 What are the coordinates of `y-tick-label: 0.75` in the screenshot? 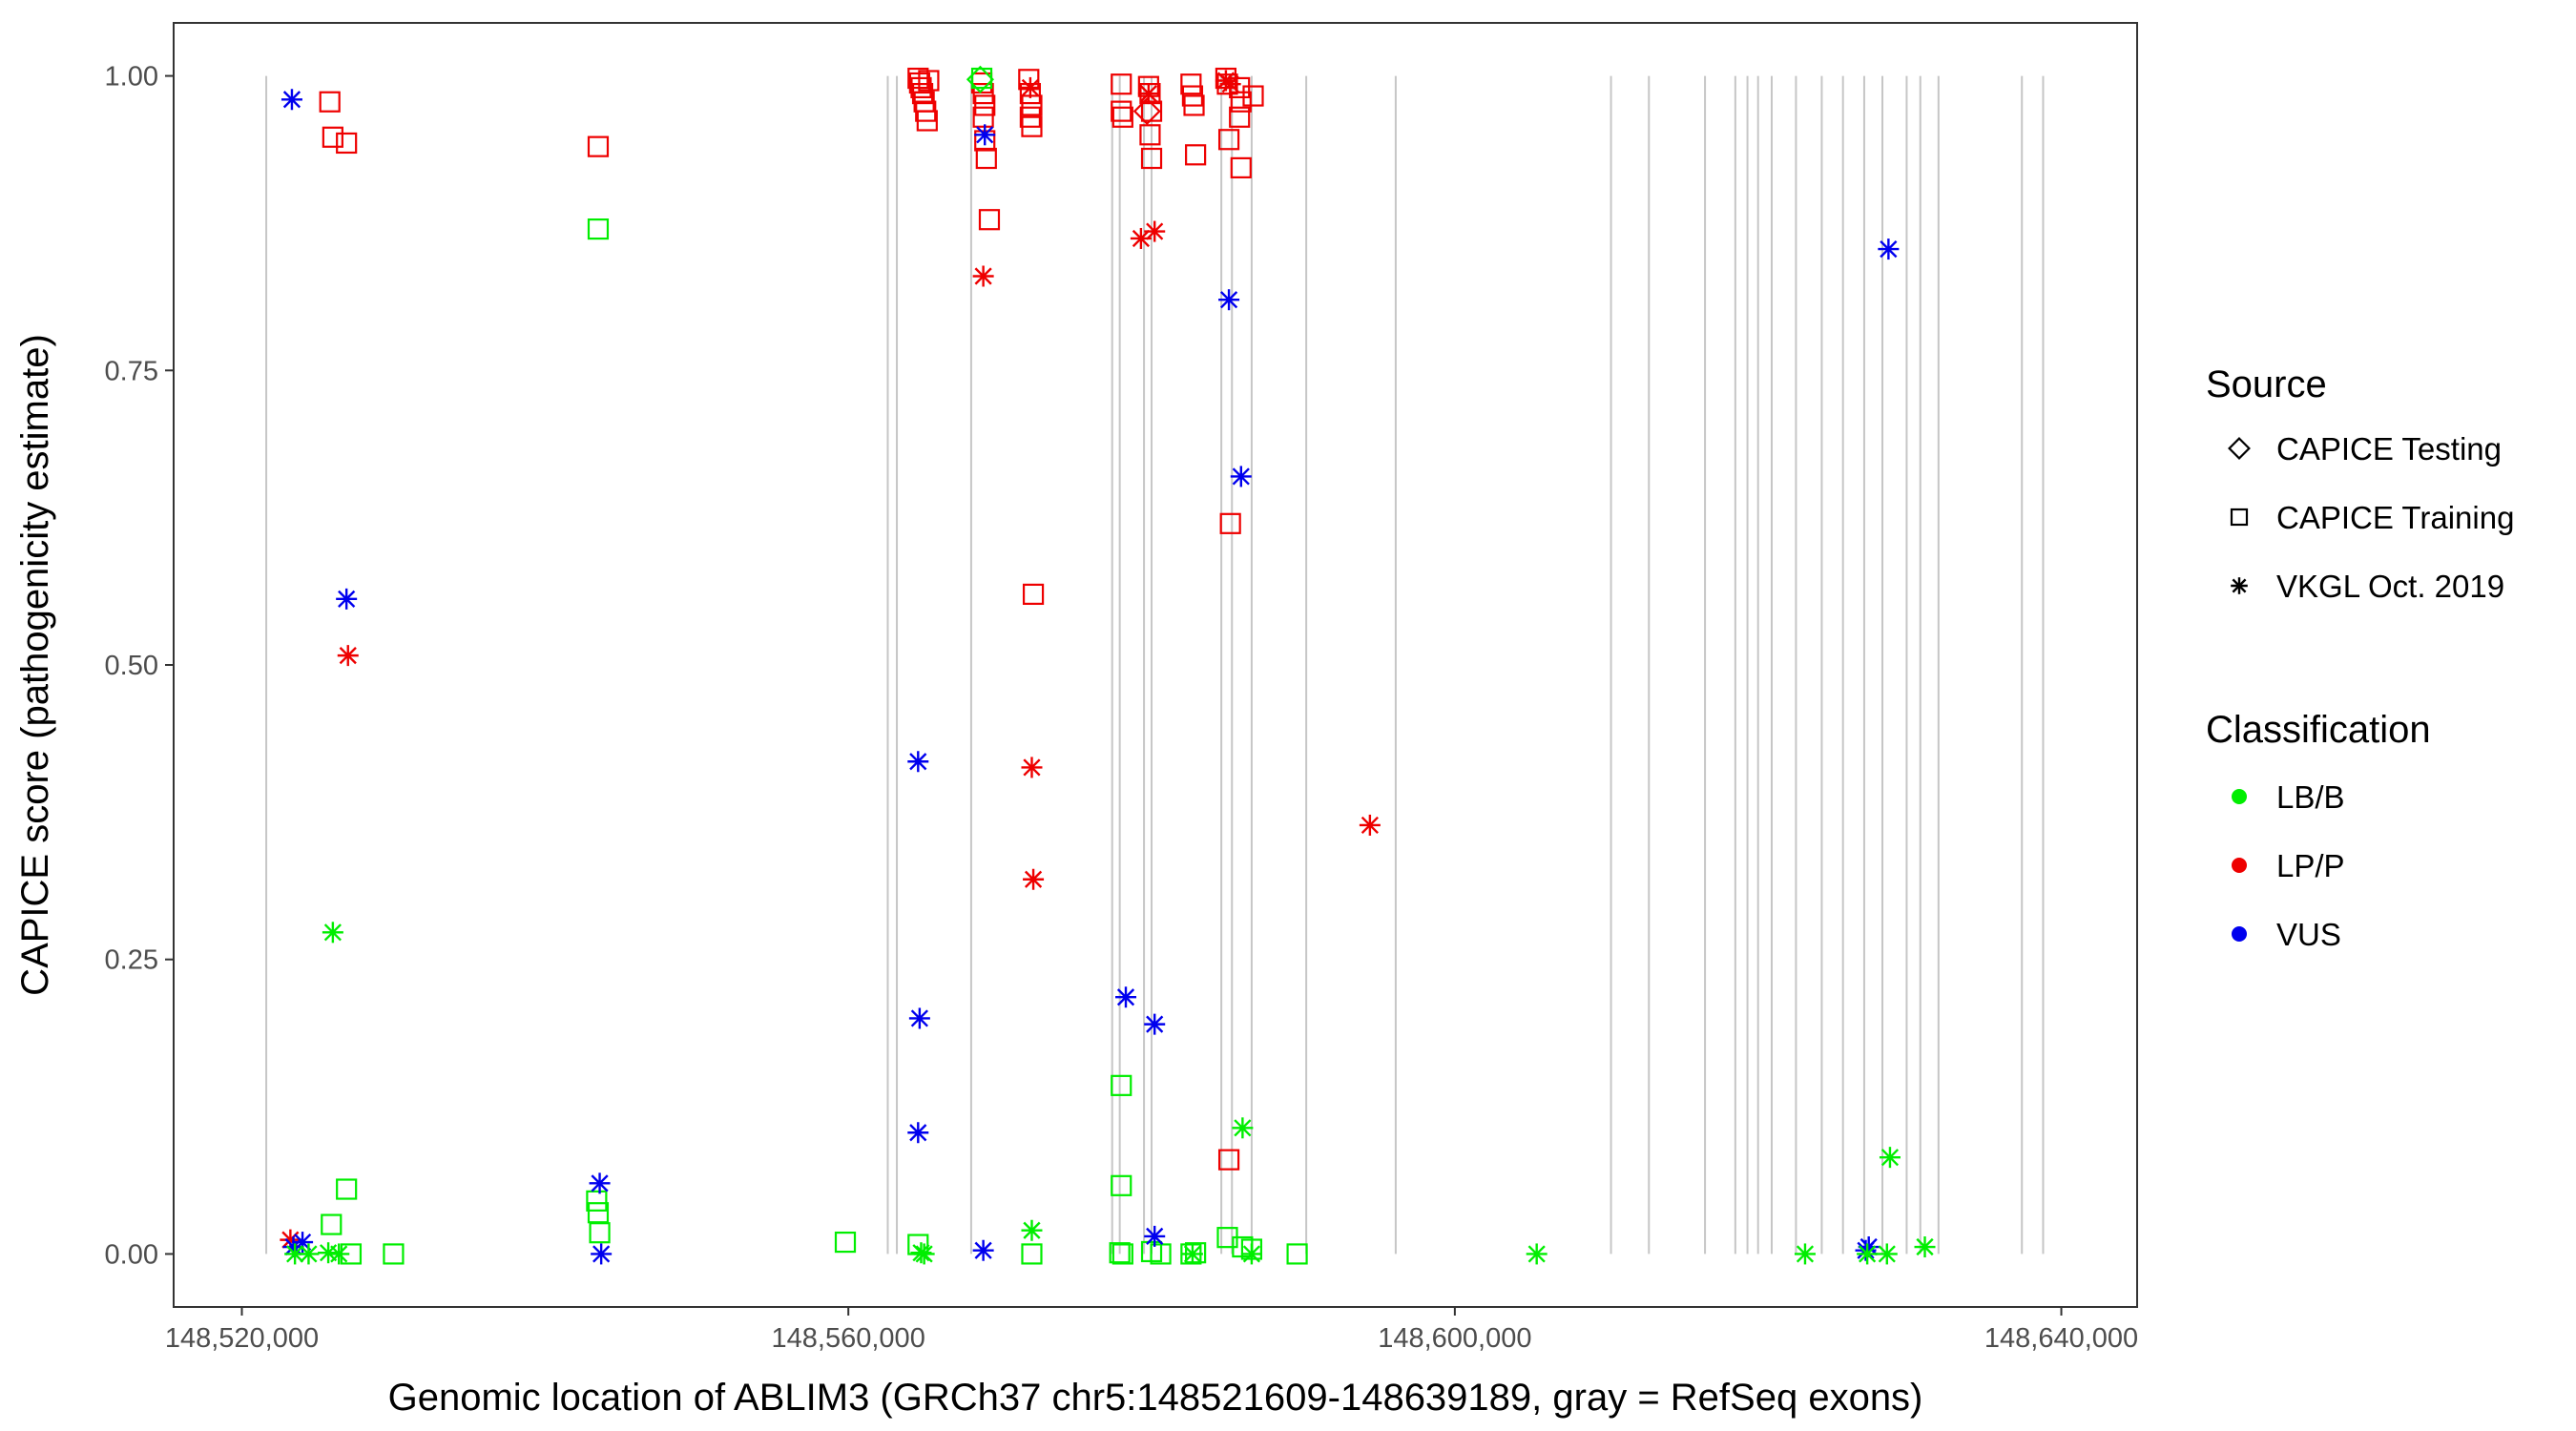 It's located at (131, 371).